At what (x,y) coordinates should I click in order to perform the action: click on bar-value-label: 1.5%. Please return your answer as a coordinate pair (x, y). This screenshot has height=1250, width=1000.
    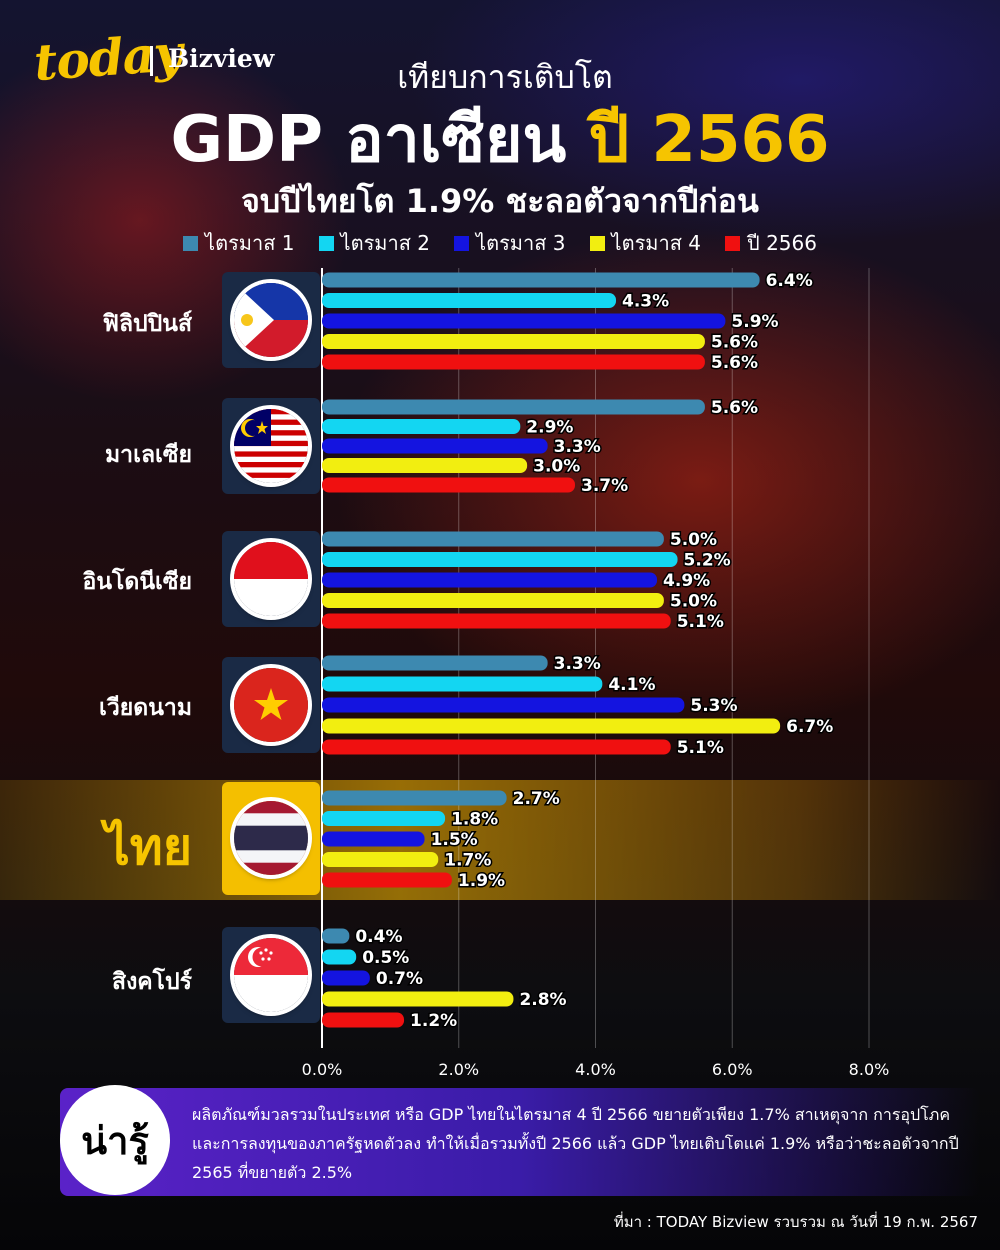
    Looking at the image, I should click on (454, 840).